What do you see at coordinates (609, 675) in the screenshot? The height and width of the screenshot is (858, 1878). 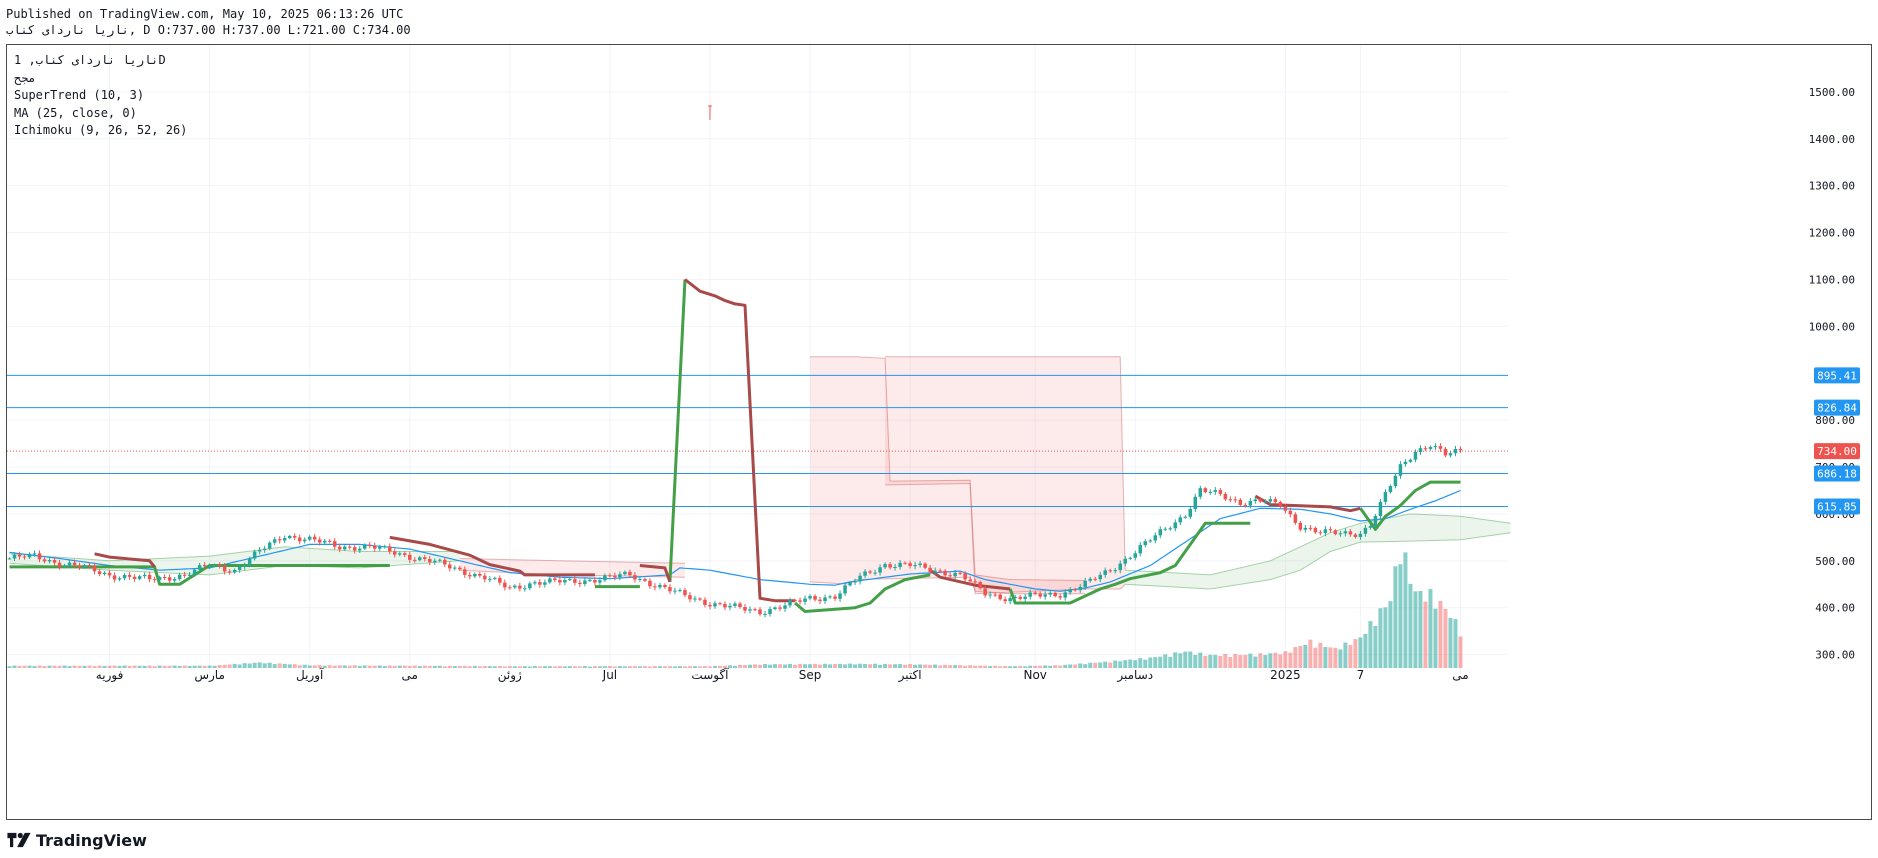 I see `x-tick-label: Jul` at bounding box center [609, 675].